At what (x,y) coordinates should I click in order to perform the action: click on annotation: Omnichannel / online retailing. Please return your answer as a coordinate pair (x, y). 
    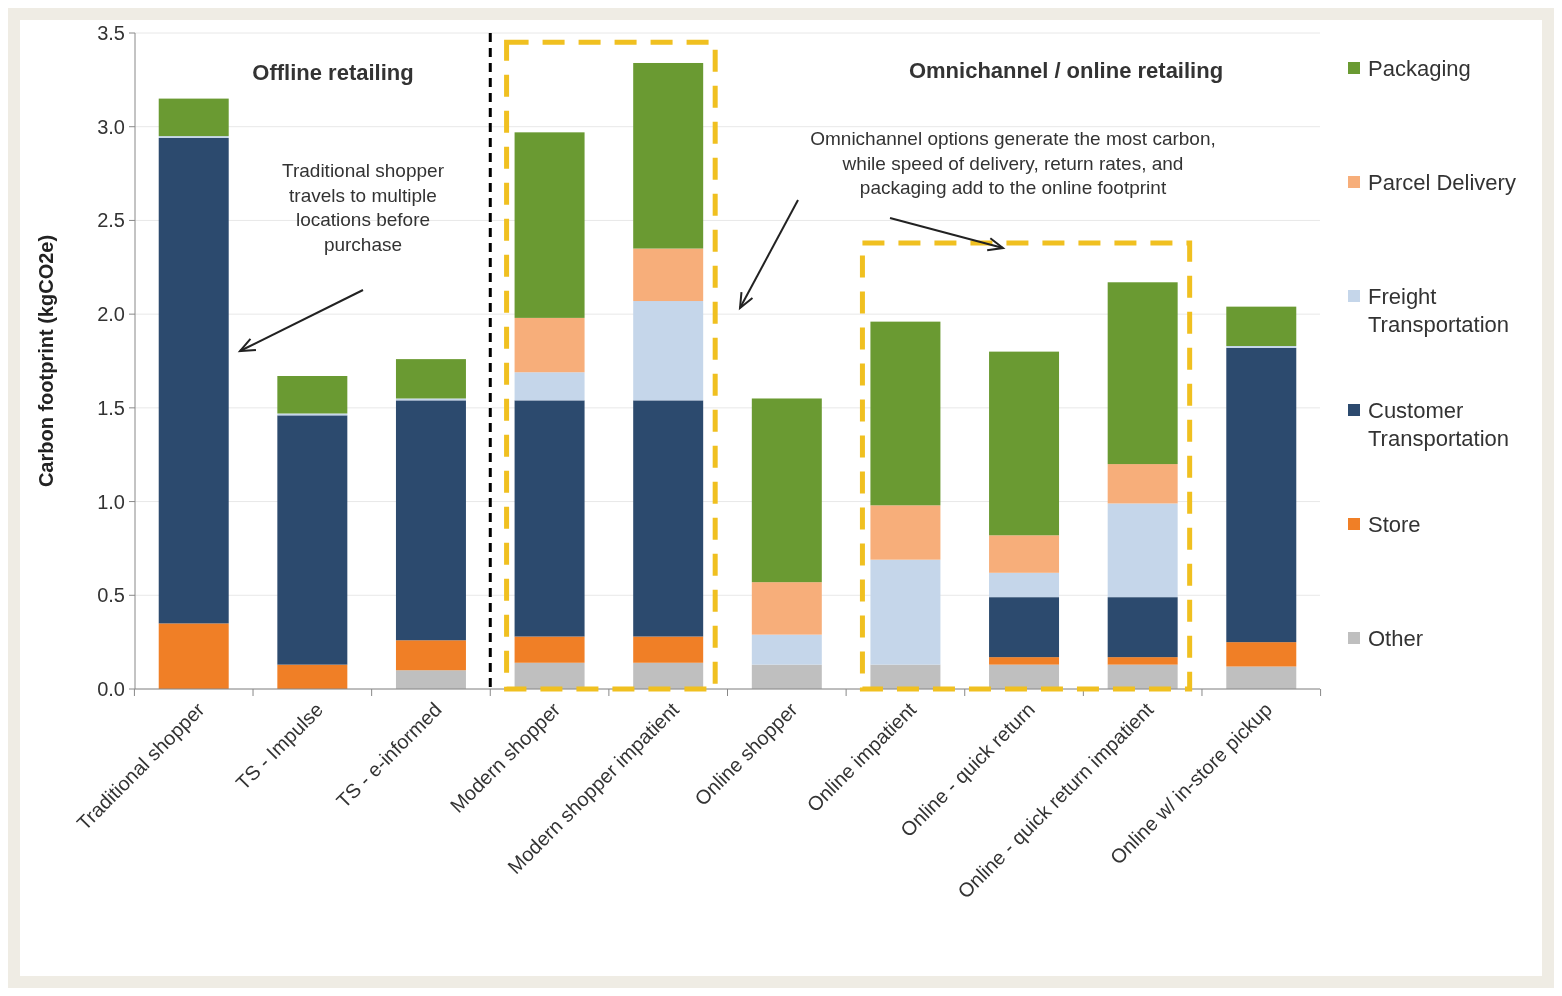
    Looking at the image, I should click on (1066, 70).